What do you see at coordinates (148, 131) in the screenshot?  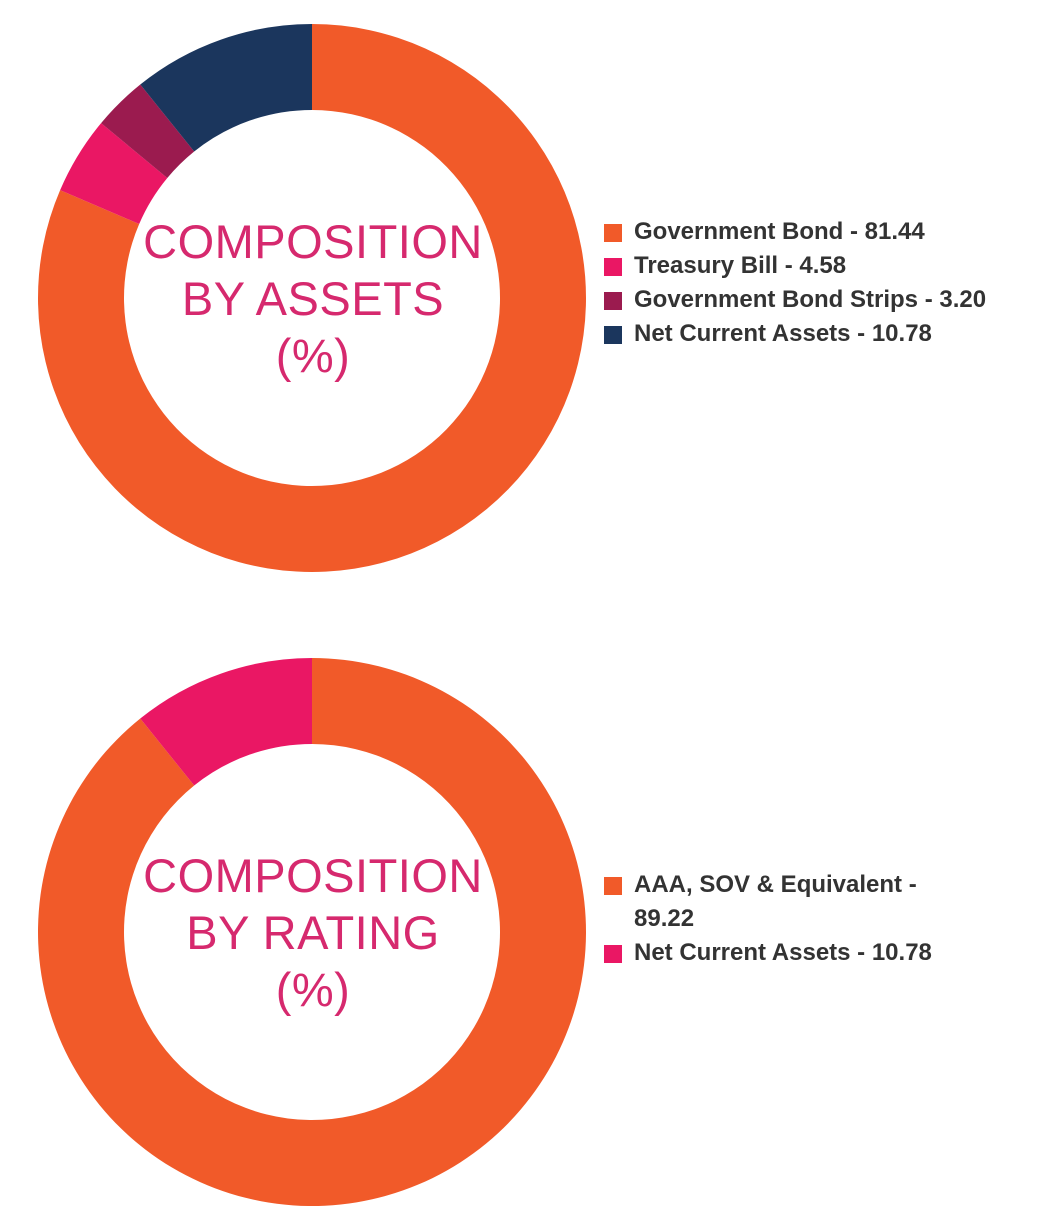 I see `donut-slice-government-bond-strips` at bounding box center [148, 131].